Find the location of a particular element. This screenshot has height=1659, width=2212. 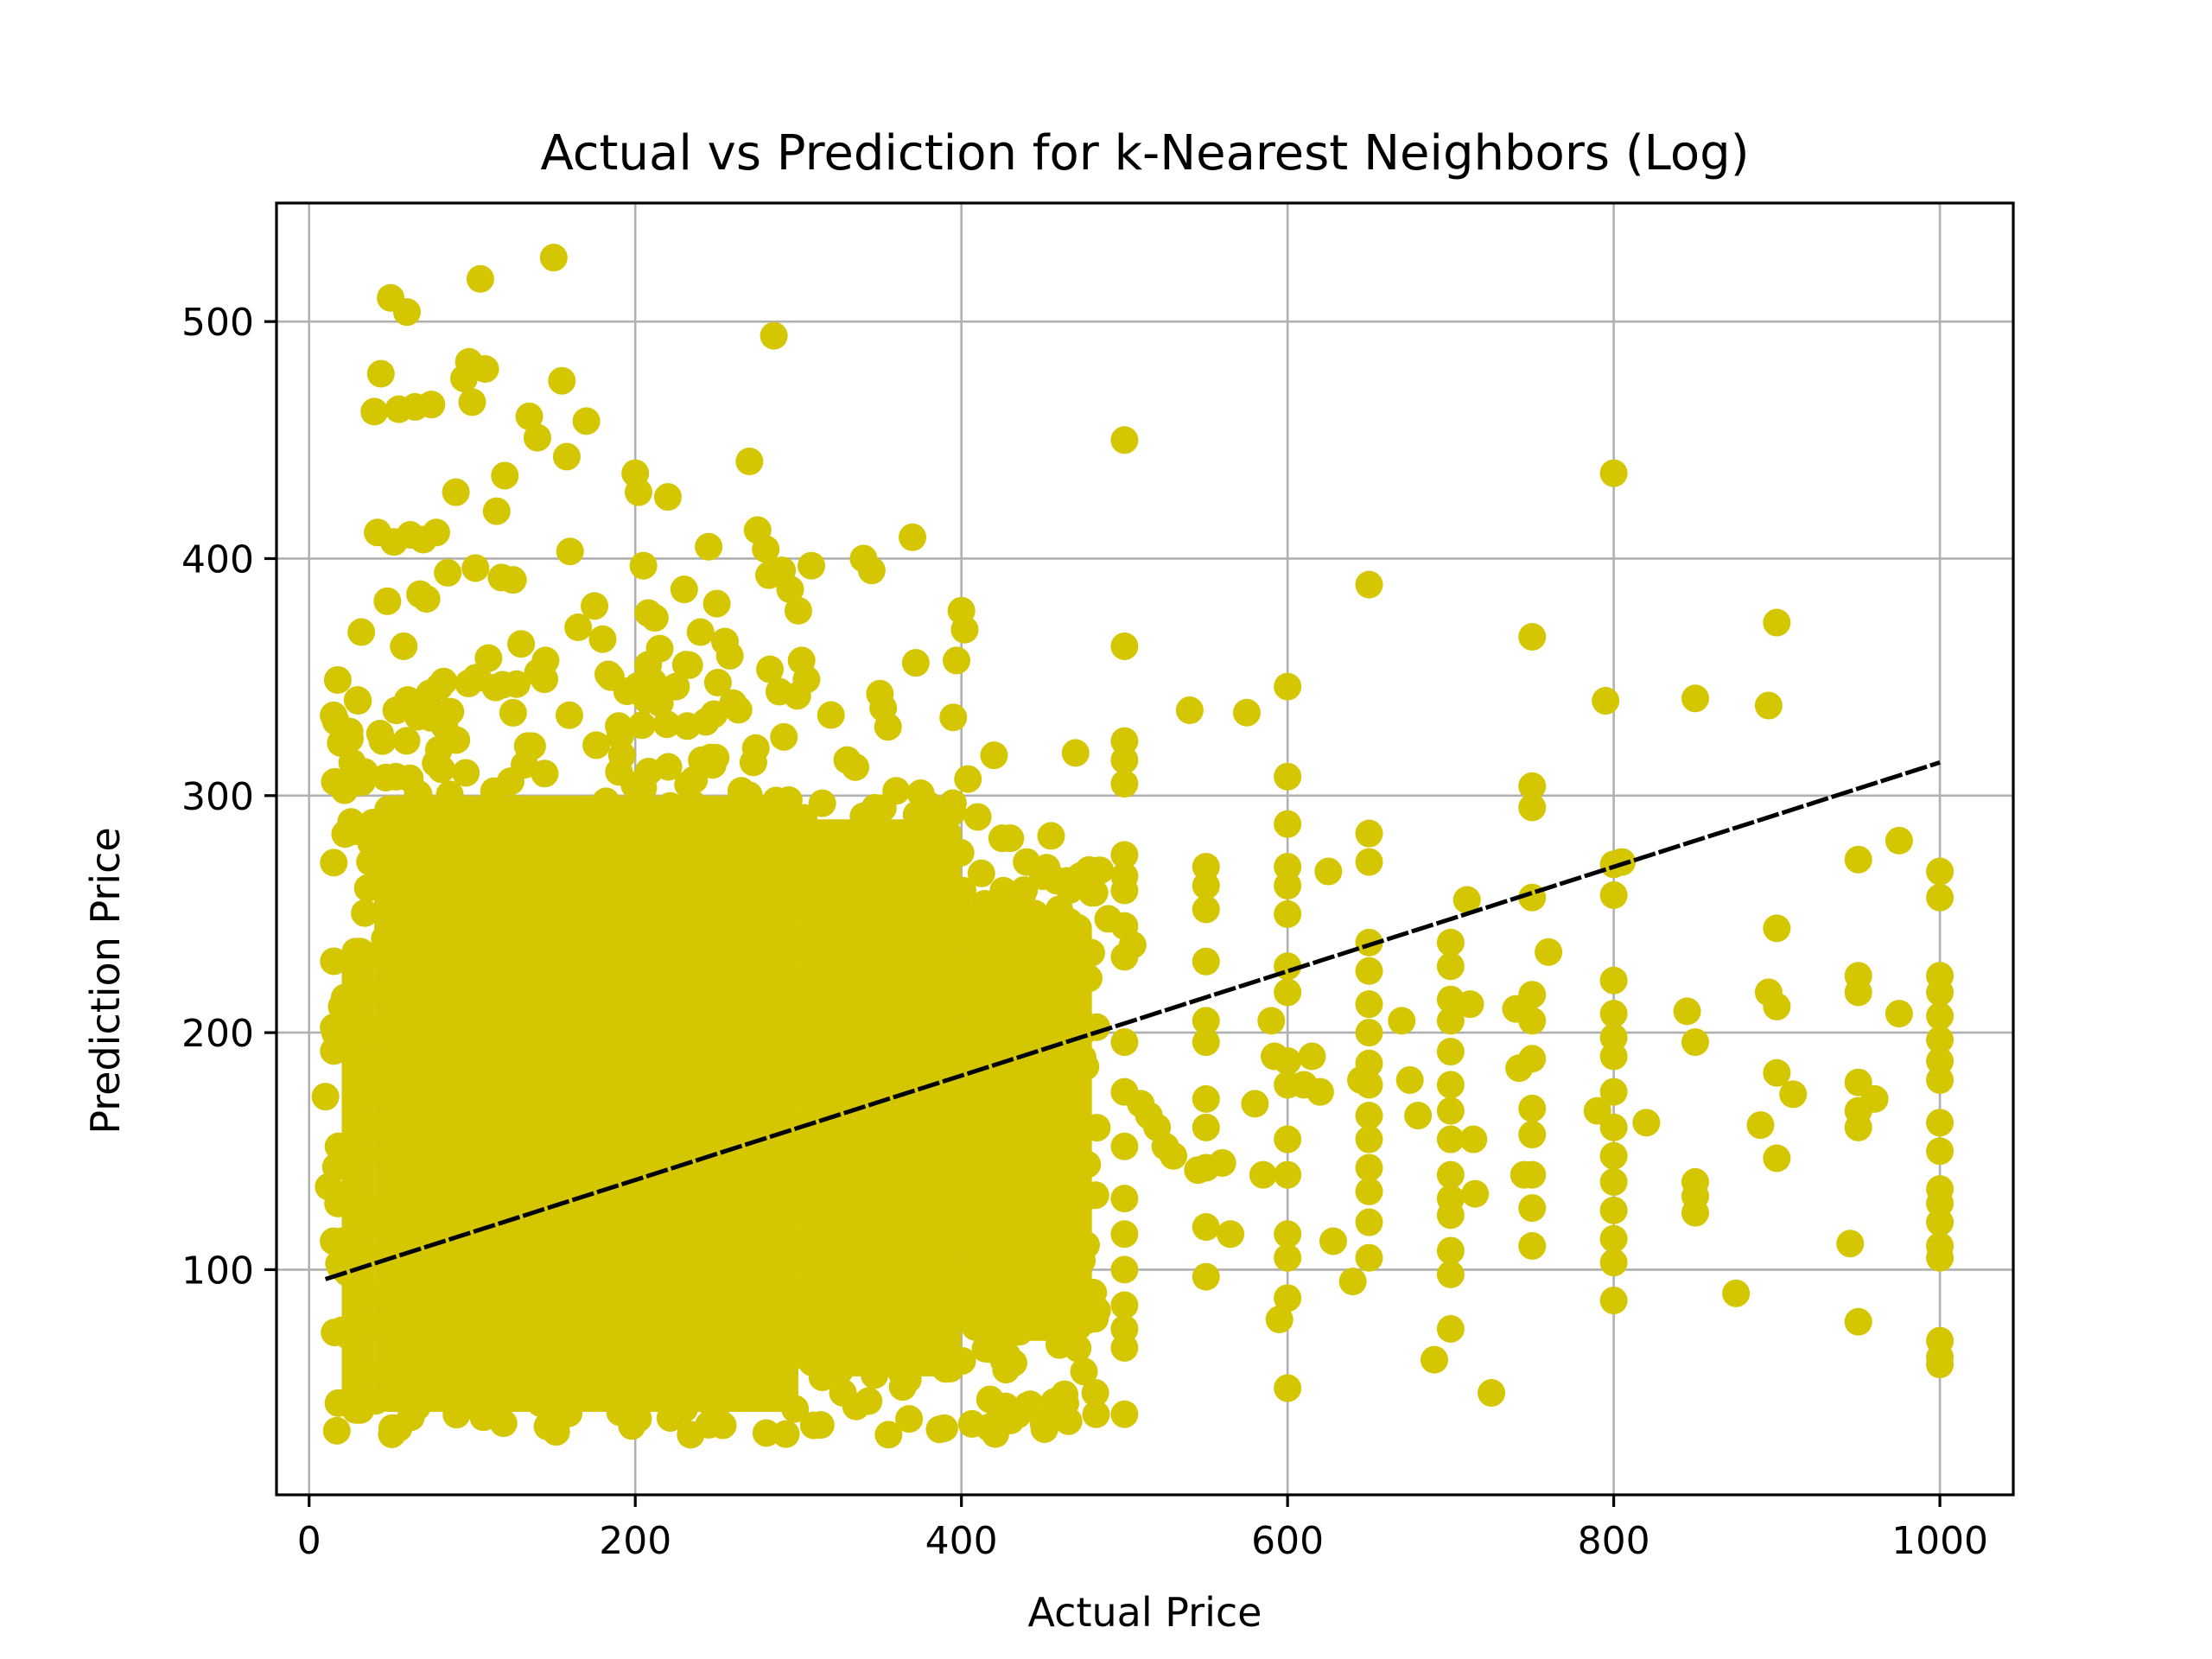

x-tick-label: 1000 is located at coordinates (1939, 1541).